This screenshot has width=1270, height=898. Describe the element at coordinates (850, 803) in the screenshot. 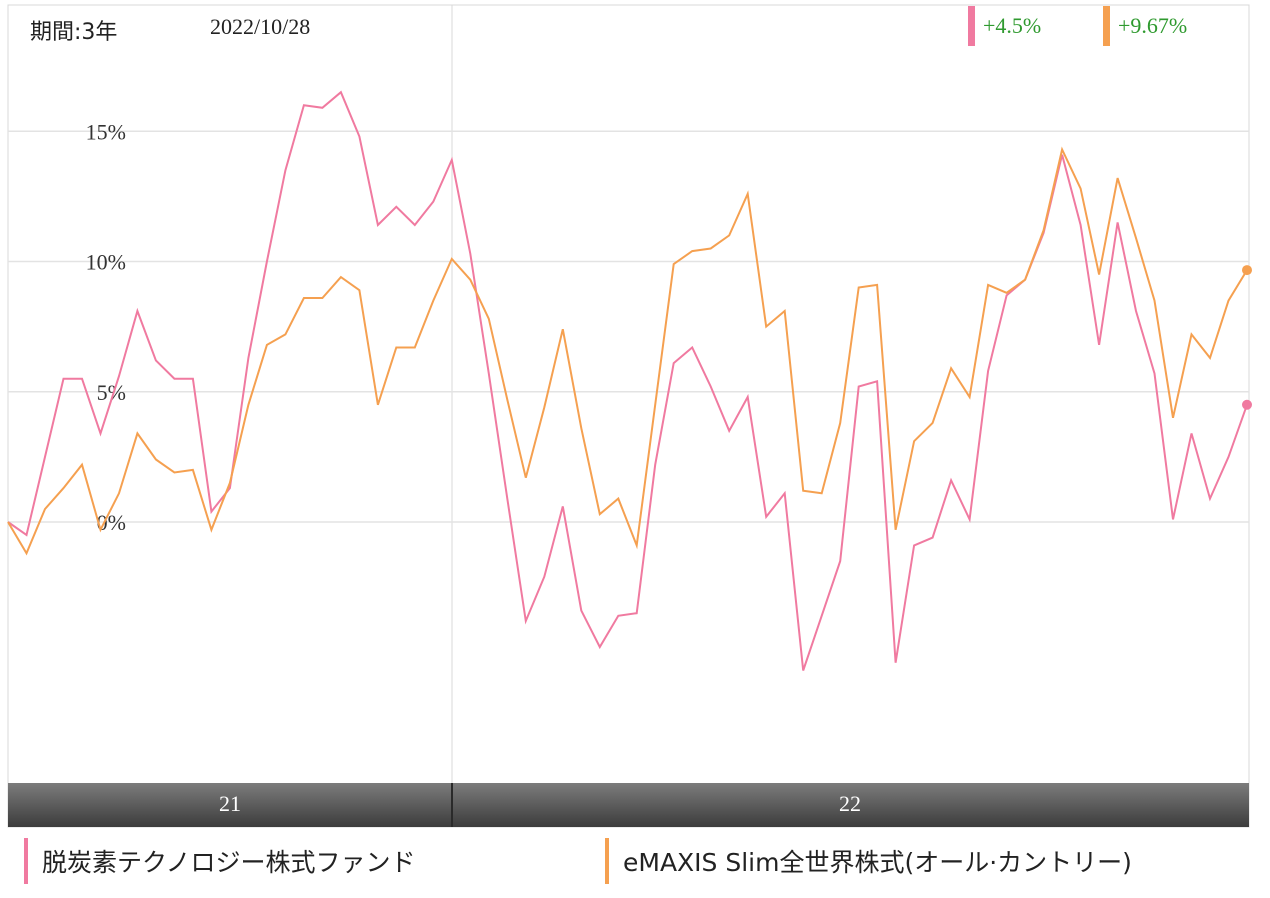

I see `x-period-label: 22` at that location.